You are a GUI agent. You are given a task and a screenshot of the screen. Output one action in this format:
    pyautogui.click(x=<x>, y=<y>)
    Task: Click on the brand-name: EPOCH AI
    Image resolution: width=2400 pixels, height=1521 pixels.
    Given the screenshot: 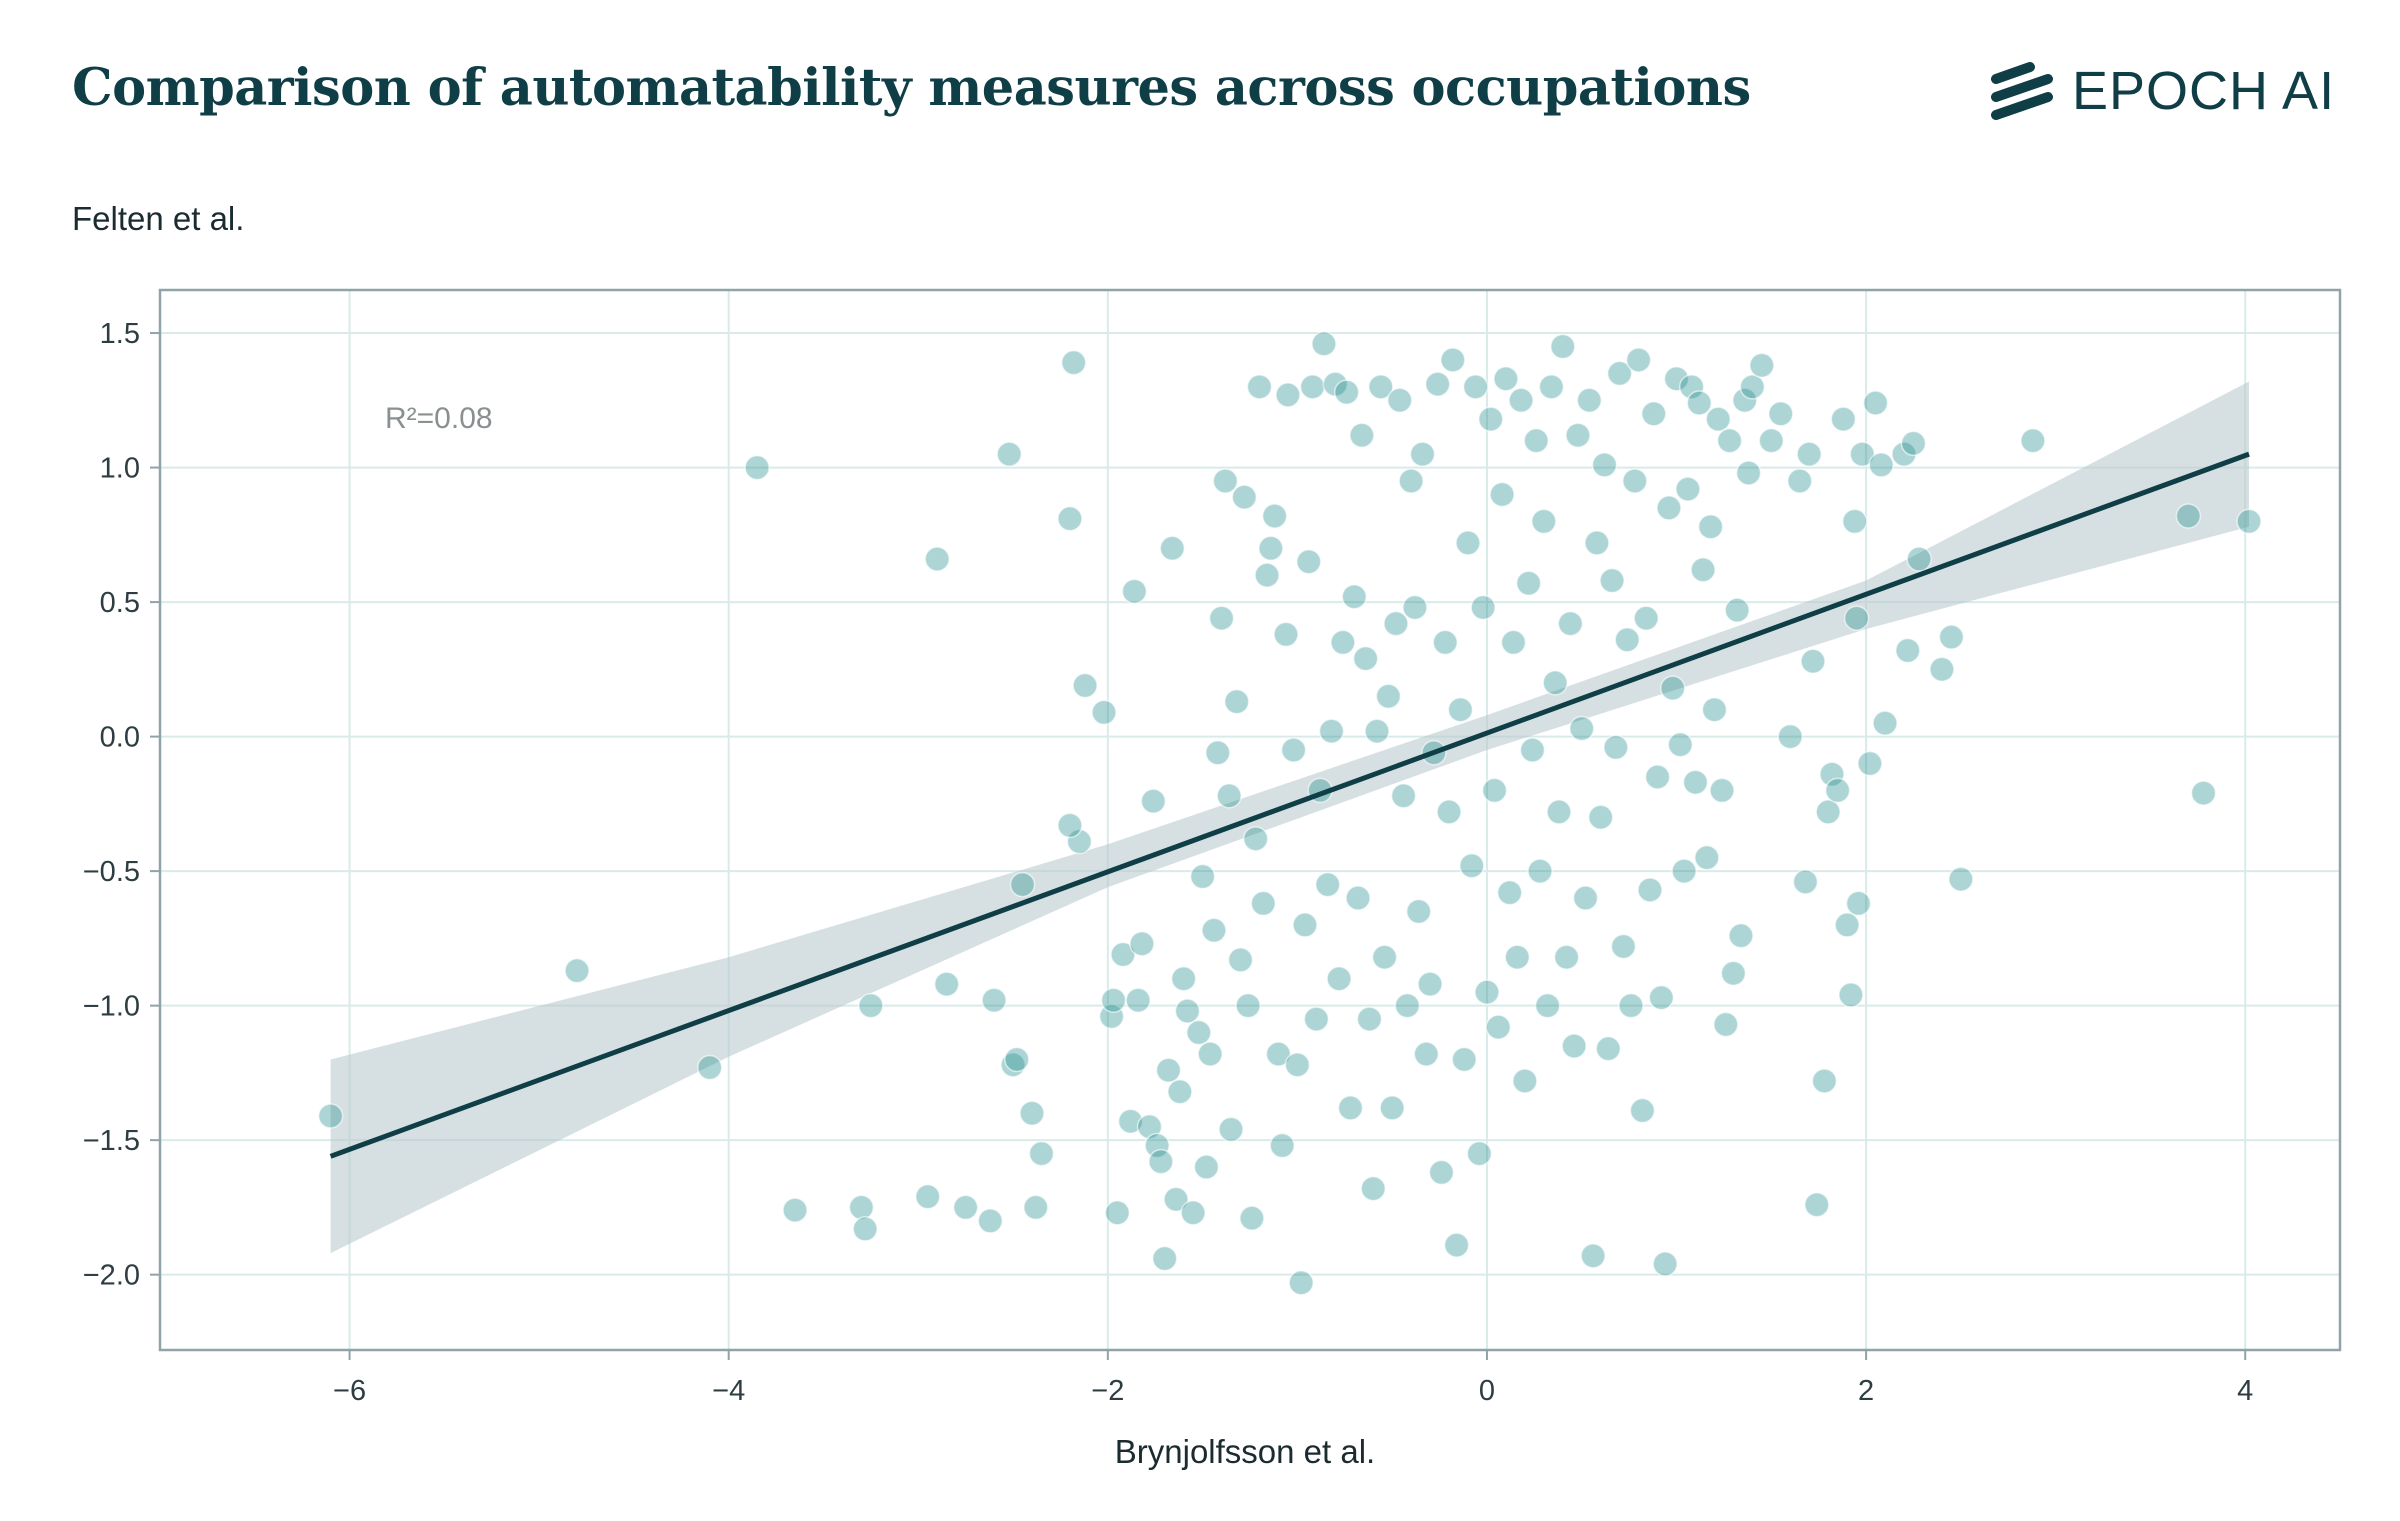 What is the action you would take?
    pyautogui.click(x=2204, y=91)
    